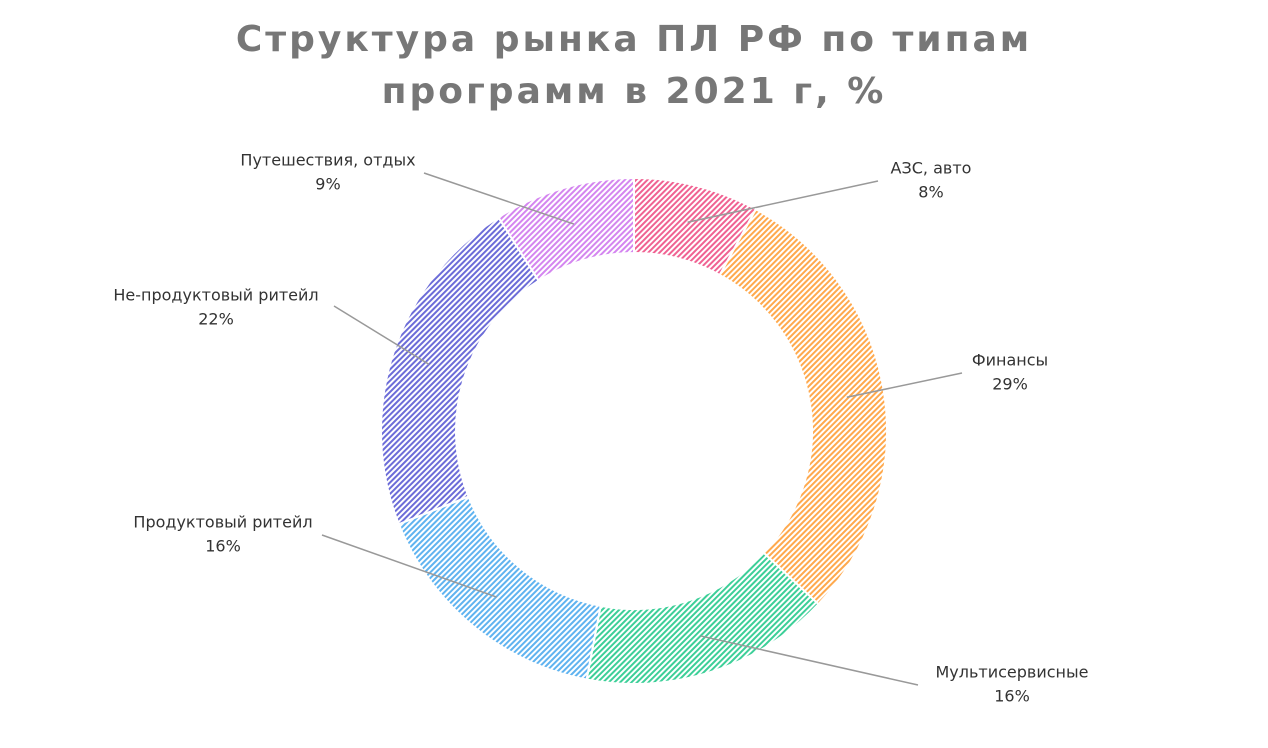 This screenshot has width=1268, height=748. Describe the element at coordinates (327, 160) in the screenshot. I see `slice-label: Путешествия, отдых` at that location.